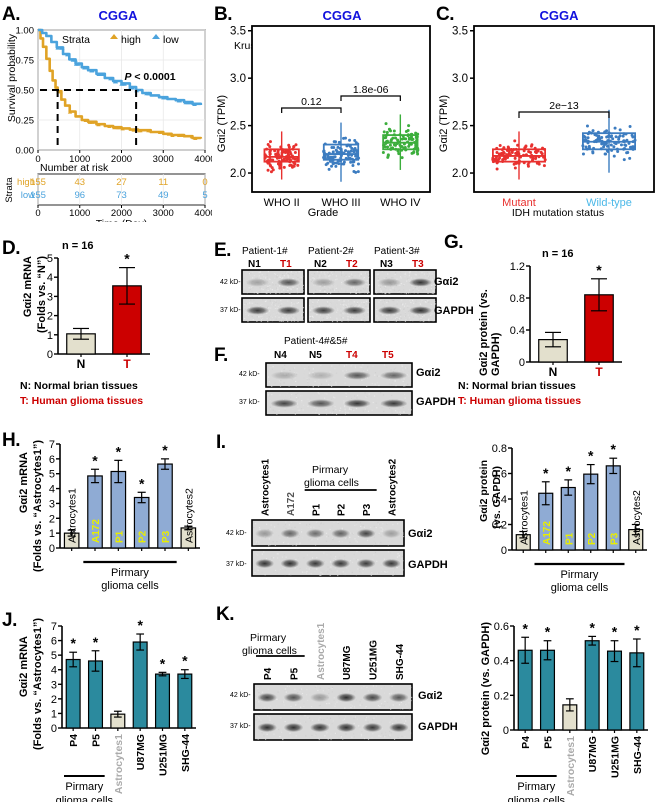  I want to click on svg-text: 5, so click(204, 195).